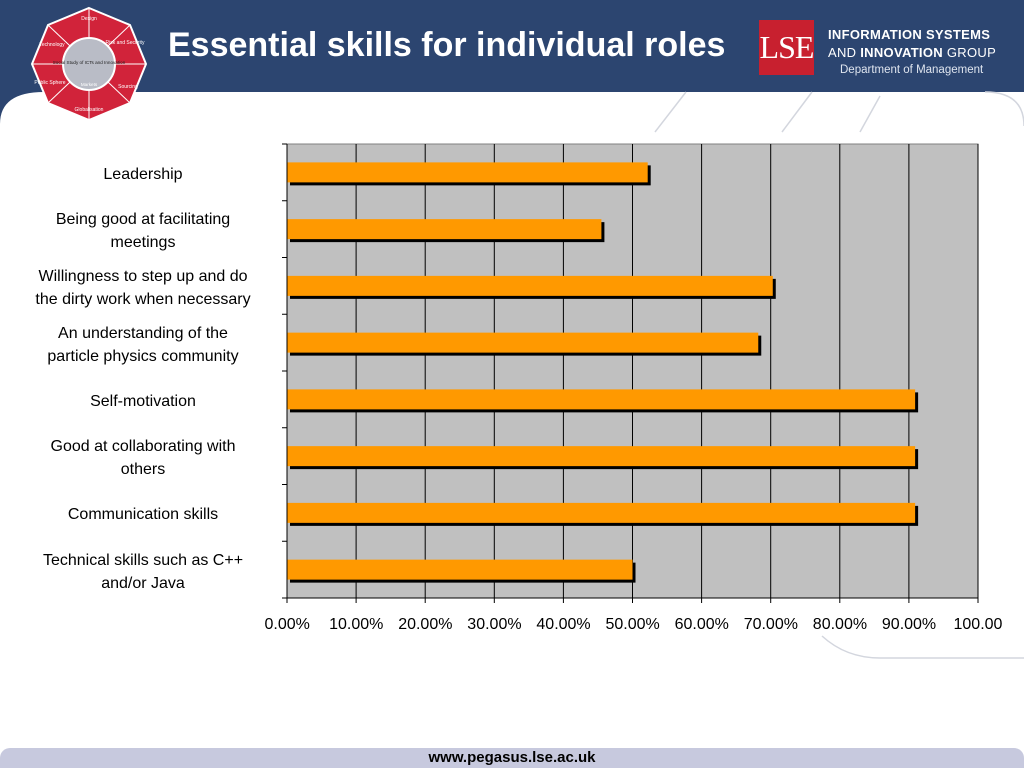 This screenshot has width=1024, height=768. What do you see at coordinates (89, 19) in the screenshot?
I see `emblem-segment: Design` at bounding box center [89, 19].